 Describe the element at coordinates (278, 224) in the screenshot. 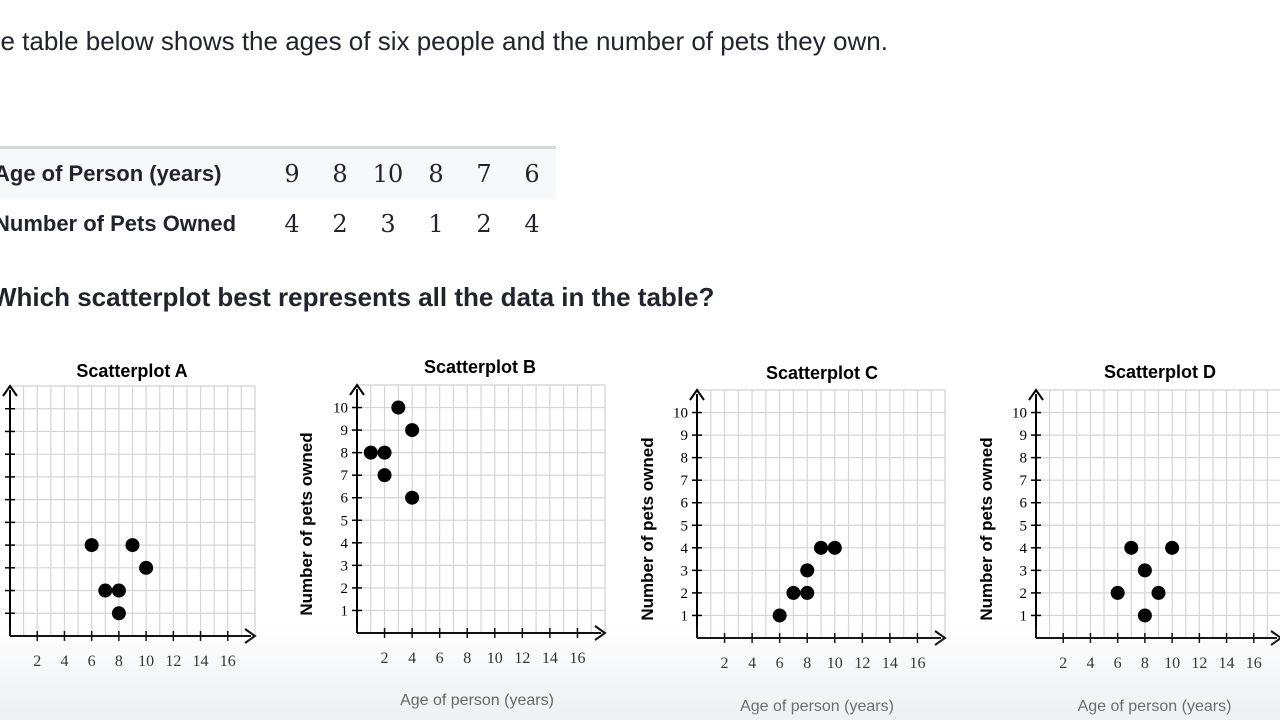

I see `table-row-pets: Number of Pets Owned 4 2 3 1 2 4` at that location.